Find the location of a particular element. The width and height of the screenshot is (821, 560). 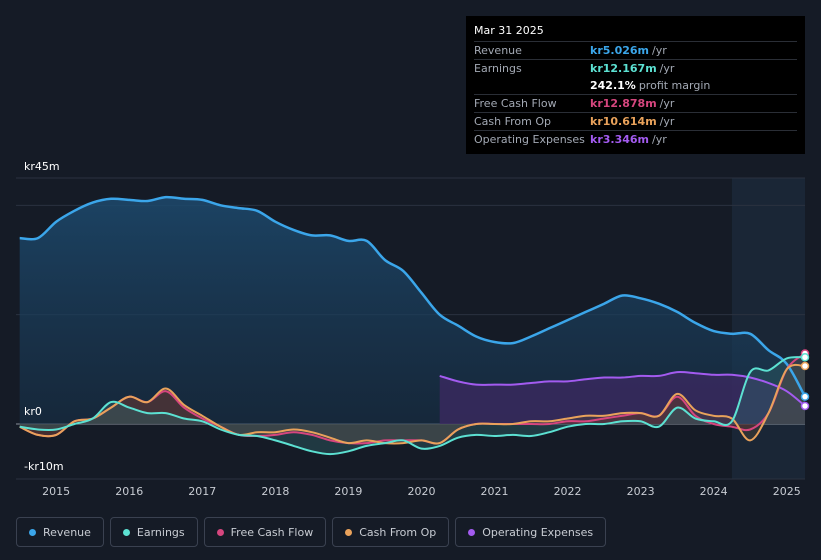

line-operating-expenses is located at coordinates (622, 388).